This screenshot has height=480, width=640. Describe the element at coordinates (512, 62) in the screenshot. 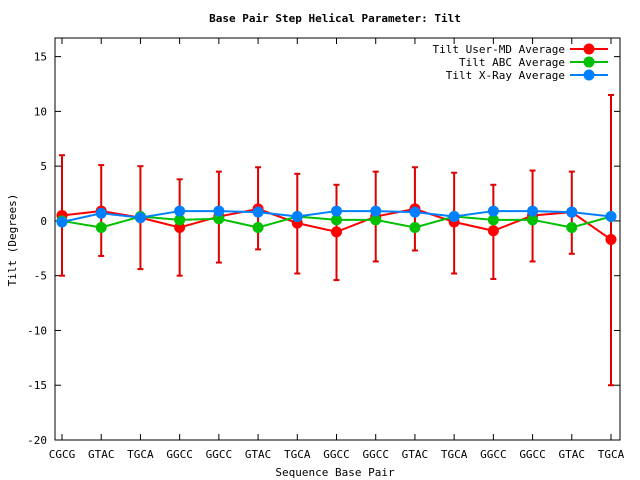

I see `legend-label: Tilt ABC Average` at that location.